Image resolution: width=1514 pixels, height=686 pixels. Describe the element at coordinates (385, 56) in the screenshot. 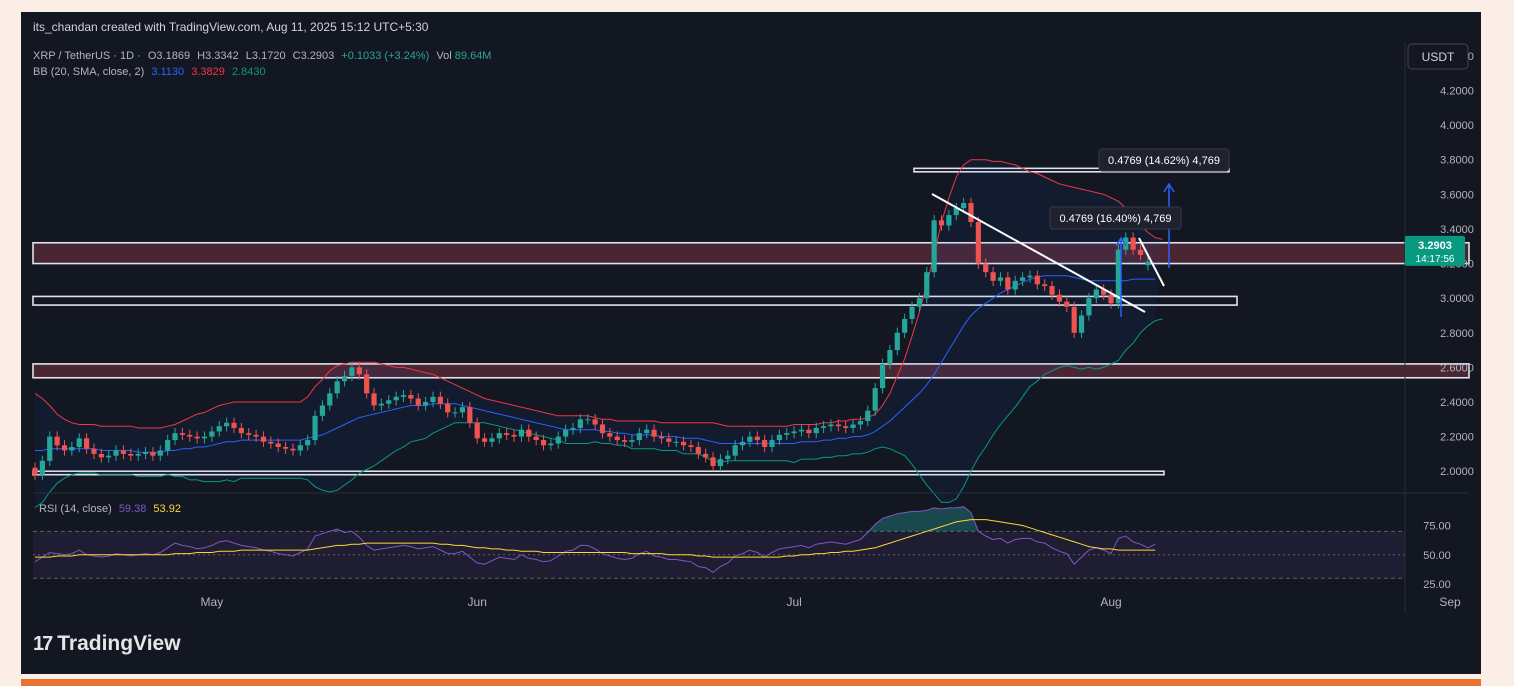

I see `legend-change: +0.1033 (+3.24%)` at that location.